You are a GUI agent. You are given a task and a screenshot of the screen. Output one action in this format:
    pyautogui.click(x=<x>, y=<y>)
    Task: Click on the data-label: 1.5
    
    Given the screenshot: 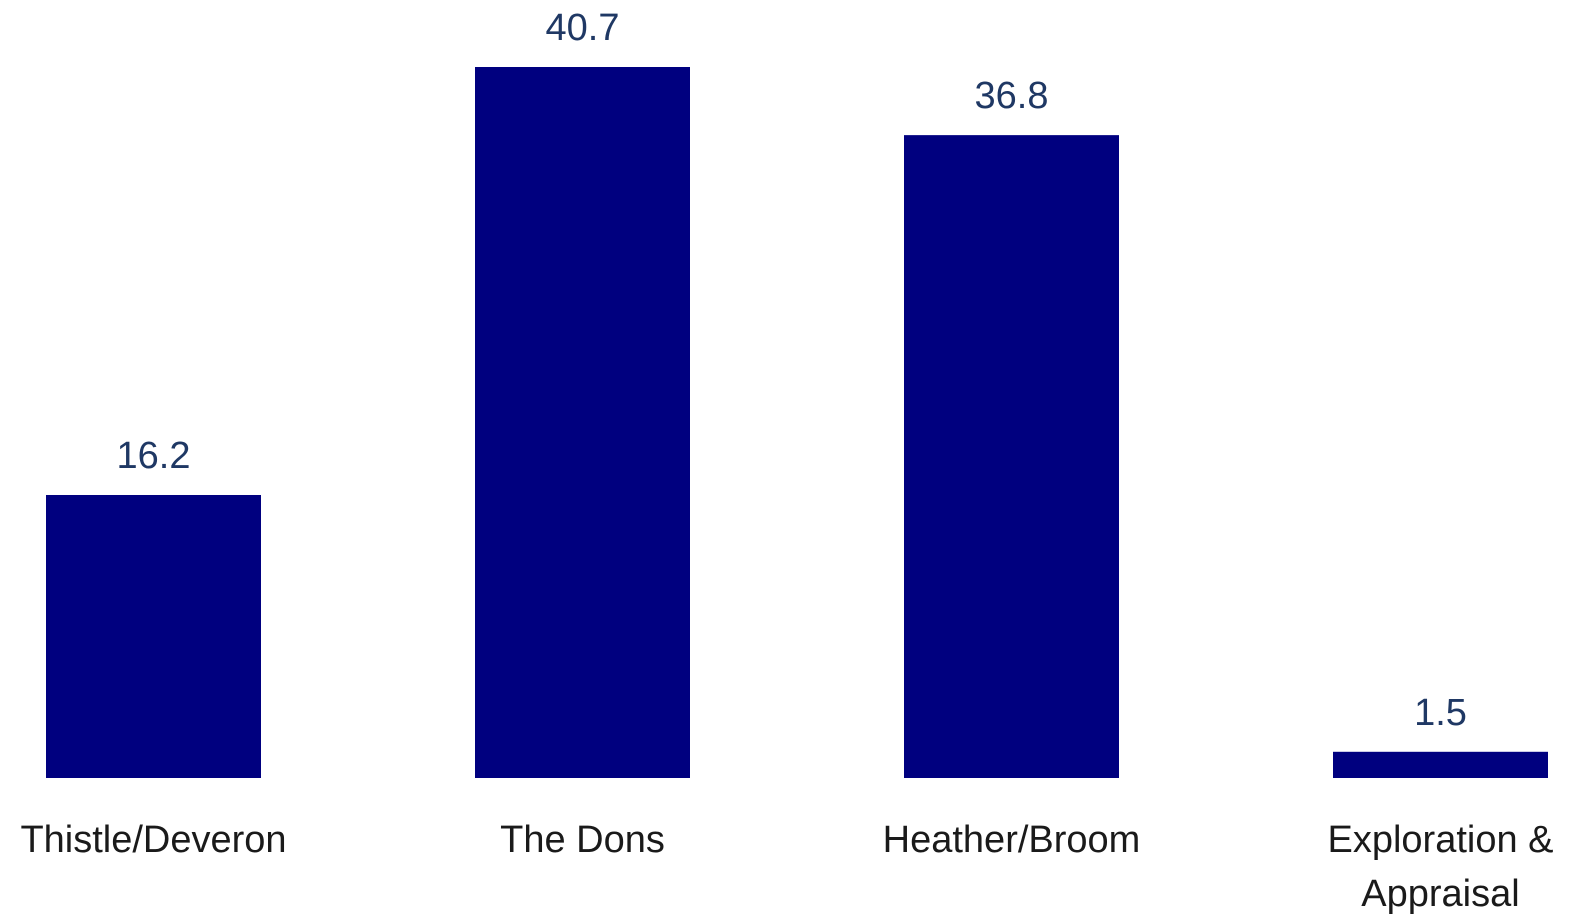 What is the action you would take?
    pyautogui.click(x=1440, y=713)
    